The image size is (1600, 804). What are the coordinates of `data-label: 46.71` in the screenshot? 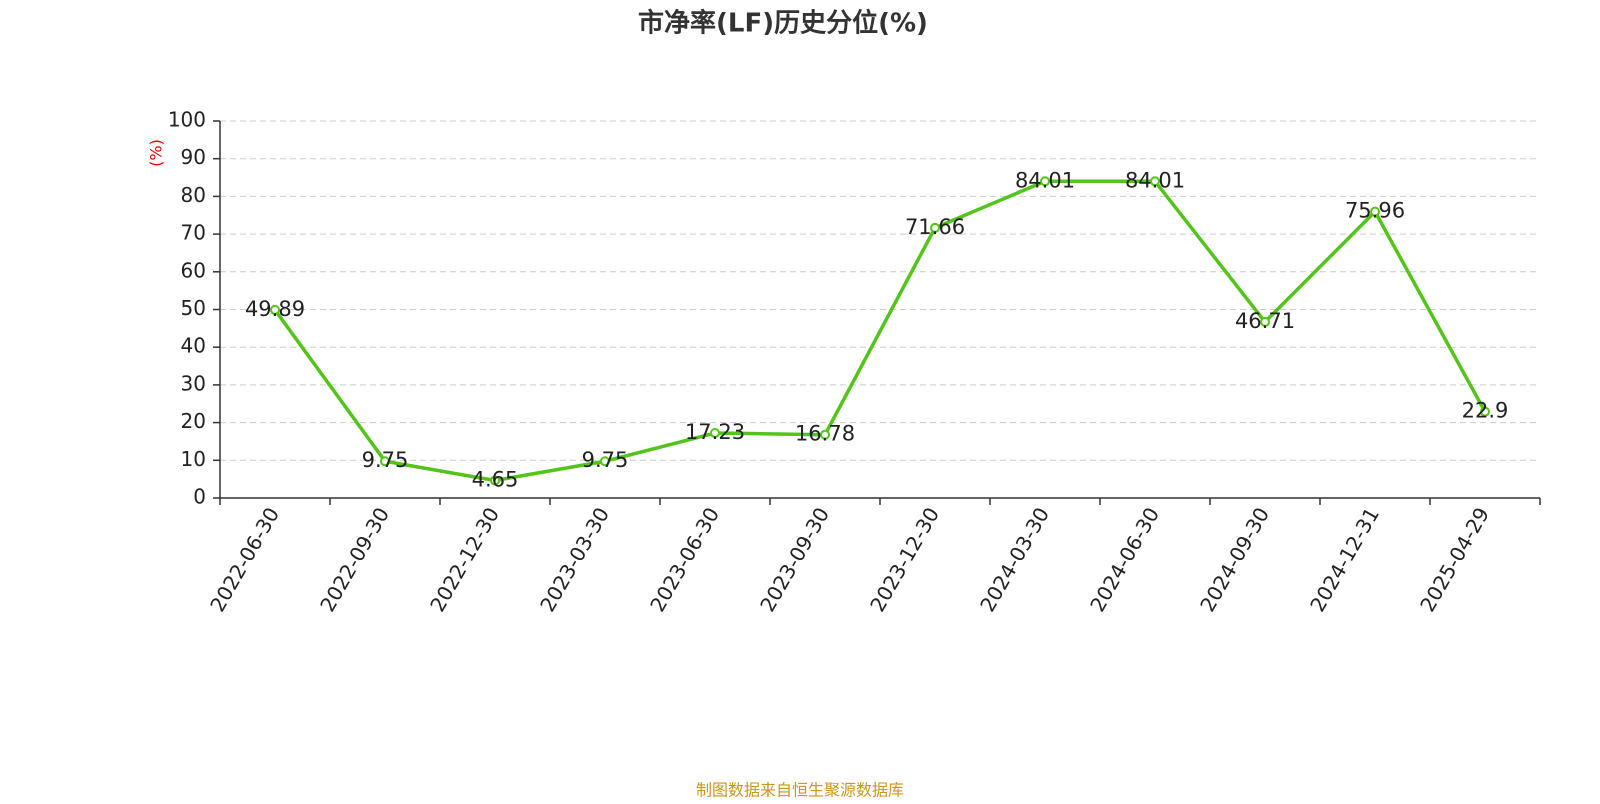 It's located at (1265, 321).